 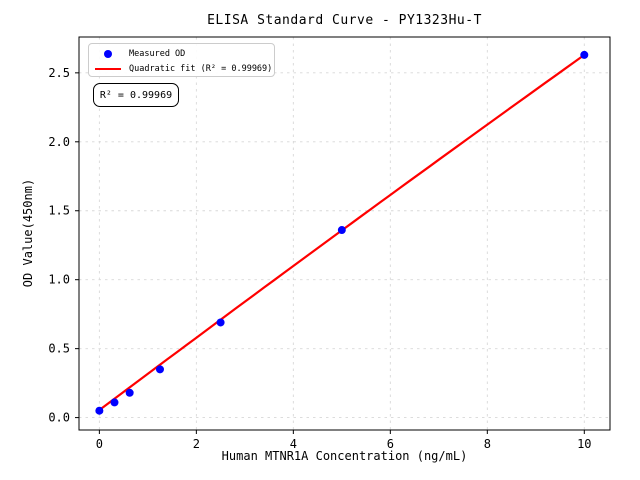 What do you see at coordinates (584, 444) in the screenshot?
I see `x-tick-label: 10` at bounding box center [584, 444].